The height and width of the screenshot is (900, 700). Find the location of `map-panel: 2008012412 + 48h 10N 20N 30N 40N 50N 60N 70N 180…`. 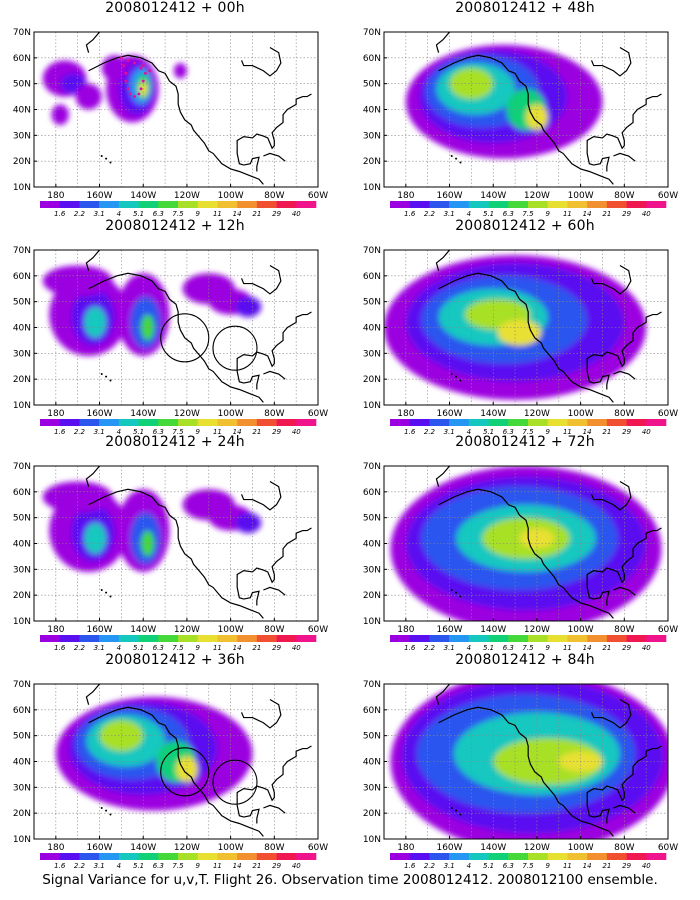

map-panel: 2008012412 + 48h 10N 20N 30N 40N 50N 60N 70N 180… is located at coordinates (514, 109).